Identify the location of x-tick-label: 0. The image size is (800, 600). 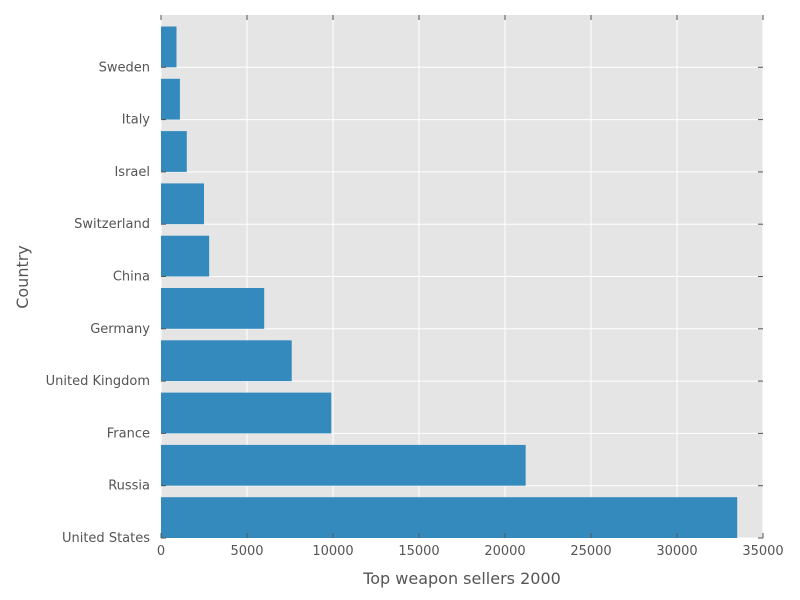
(161, 551).